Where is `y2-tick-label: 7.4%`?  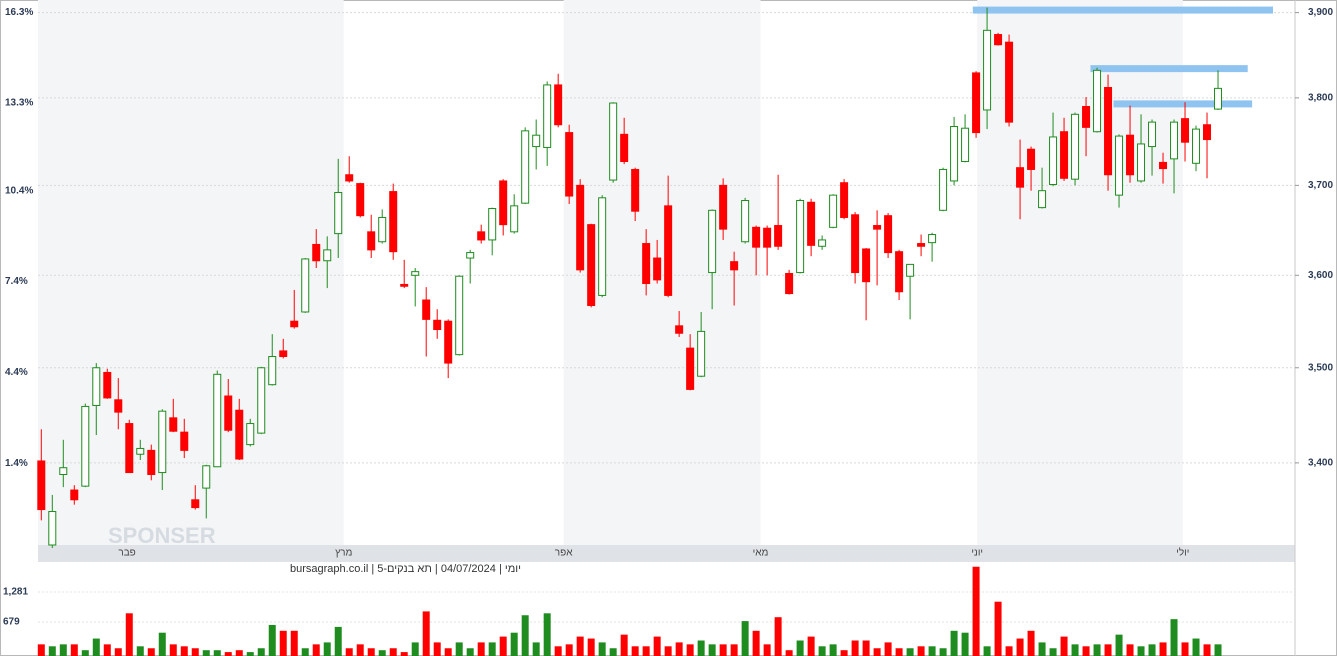
y2-tick-label: 7.4% is located at coordinates (16, 281).